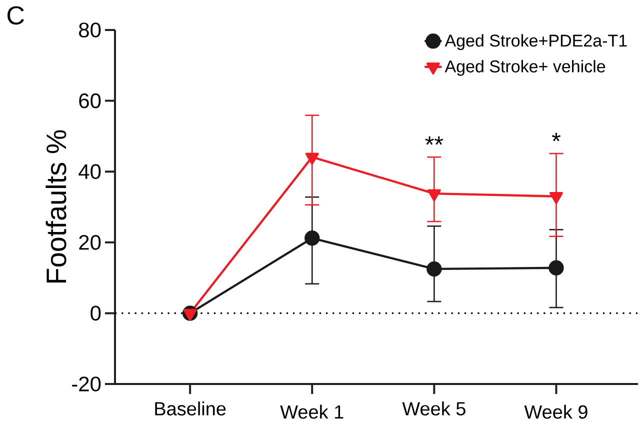 The width and height of the screenshot is (644, 443). What do you see at coordinates (16, 15) in the screenshot?
I see `text: C` at bounding box center [16, 15].